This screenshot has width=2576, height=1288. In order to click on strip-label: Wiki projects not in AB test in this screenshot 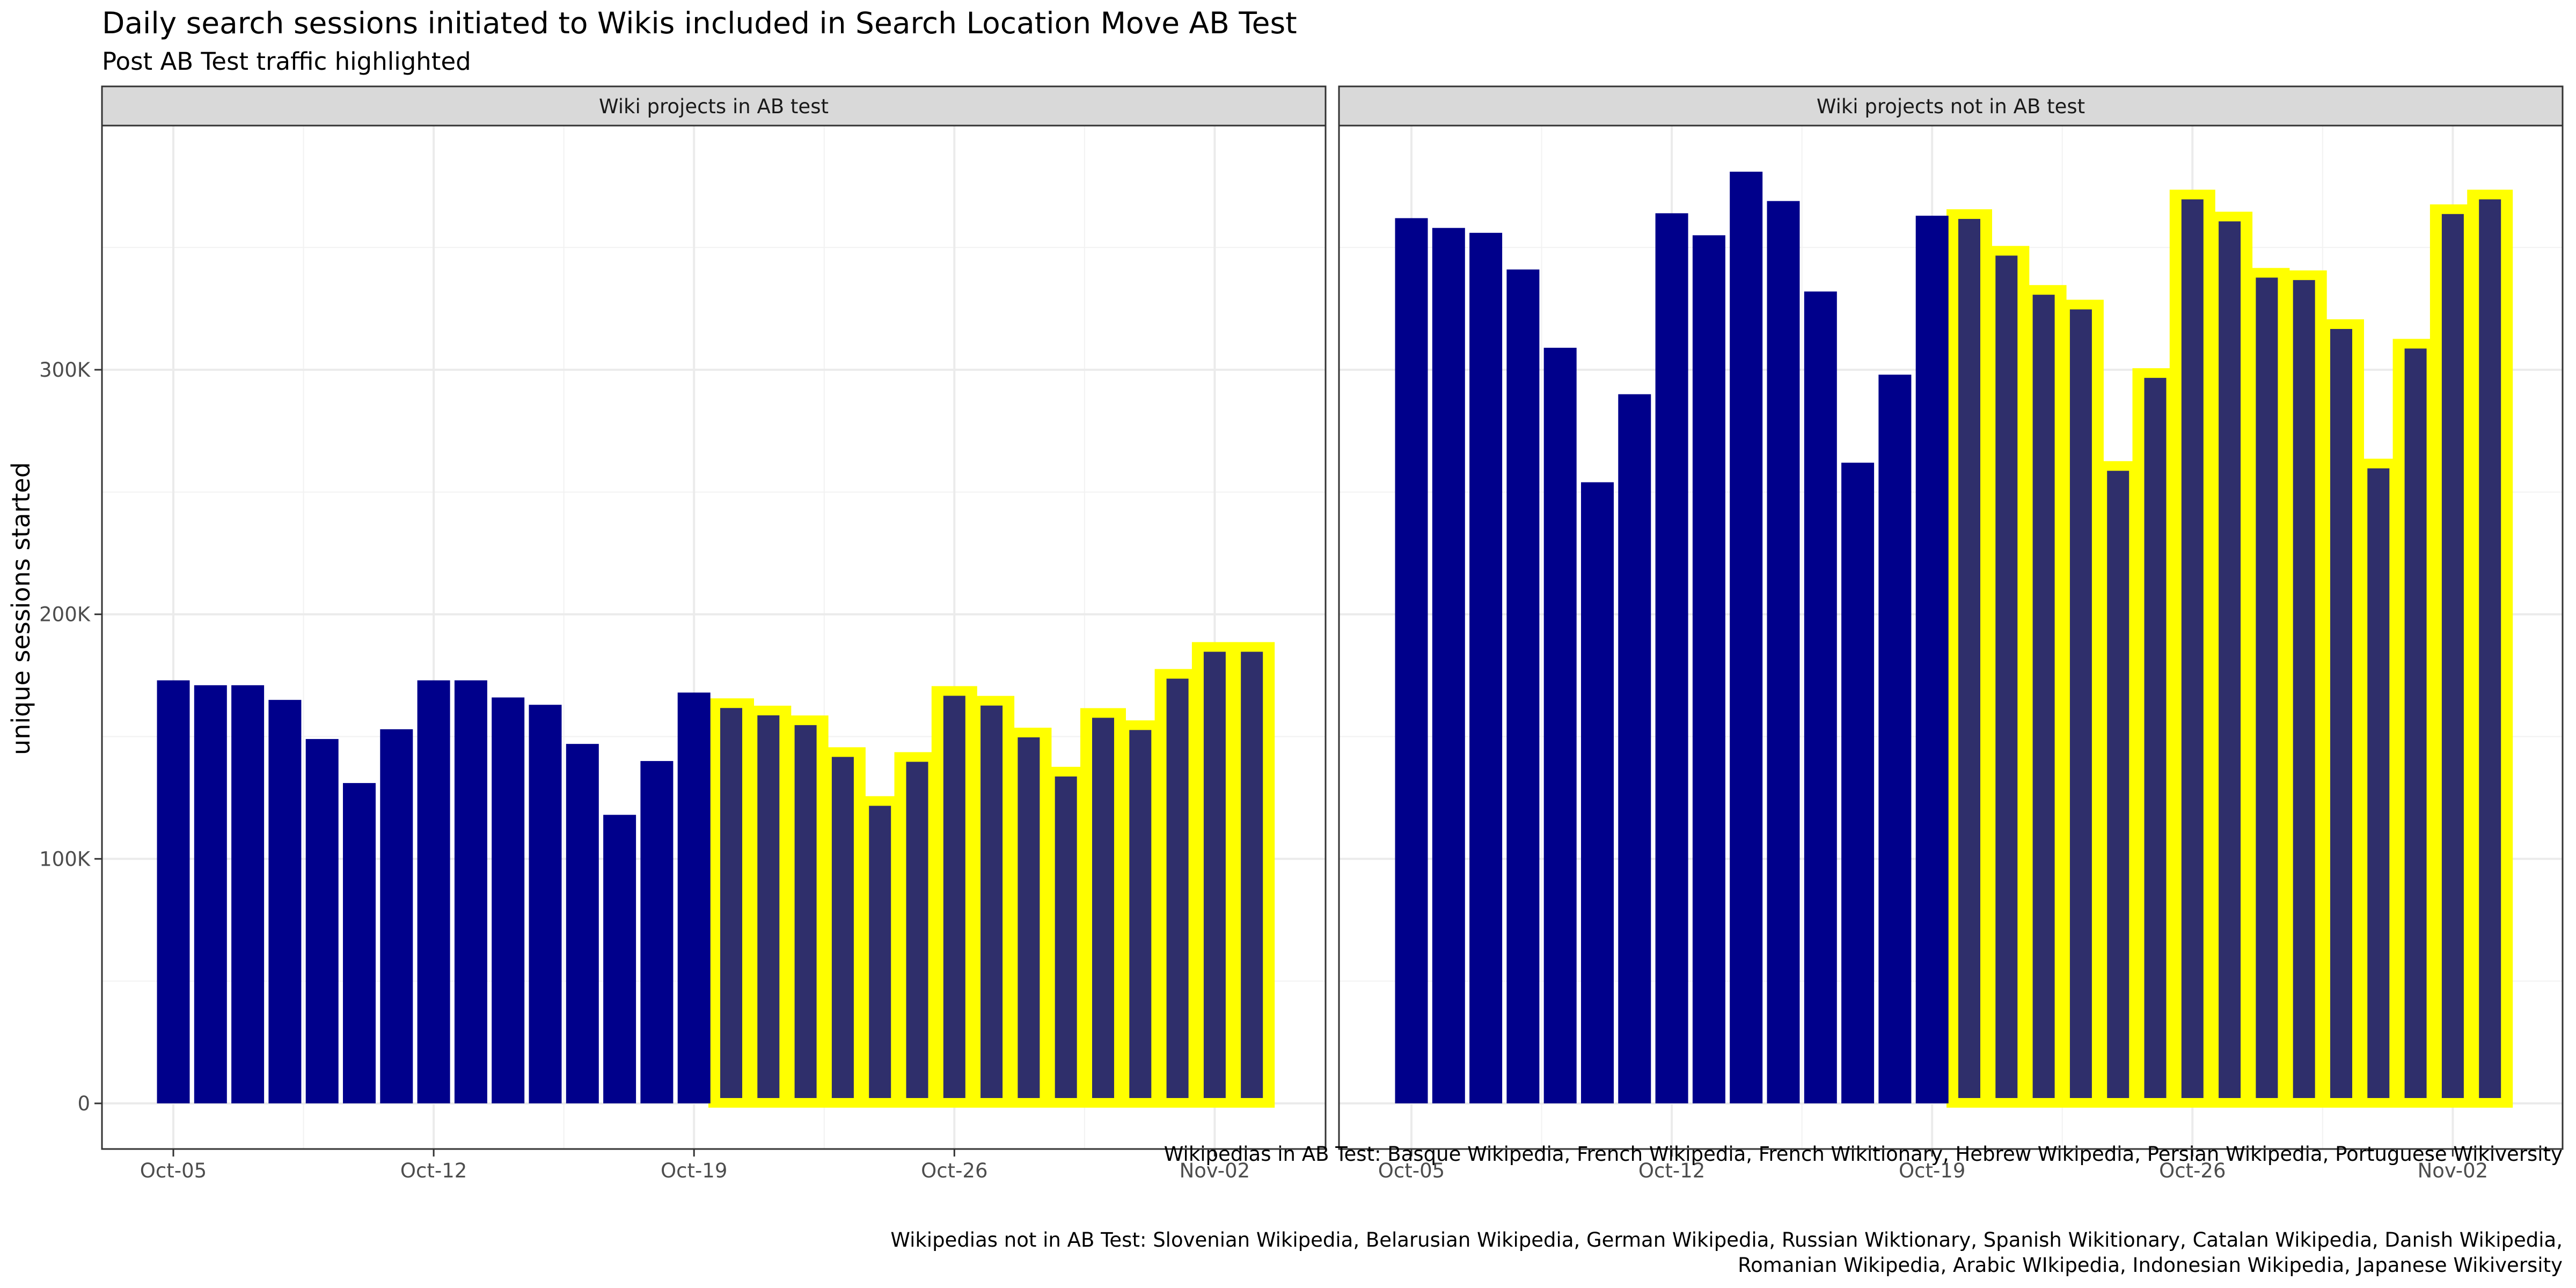, I will do `click(1951, 106)`.